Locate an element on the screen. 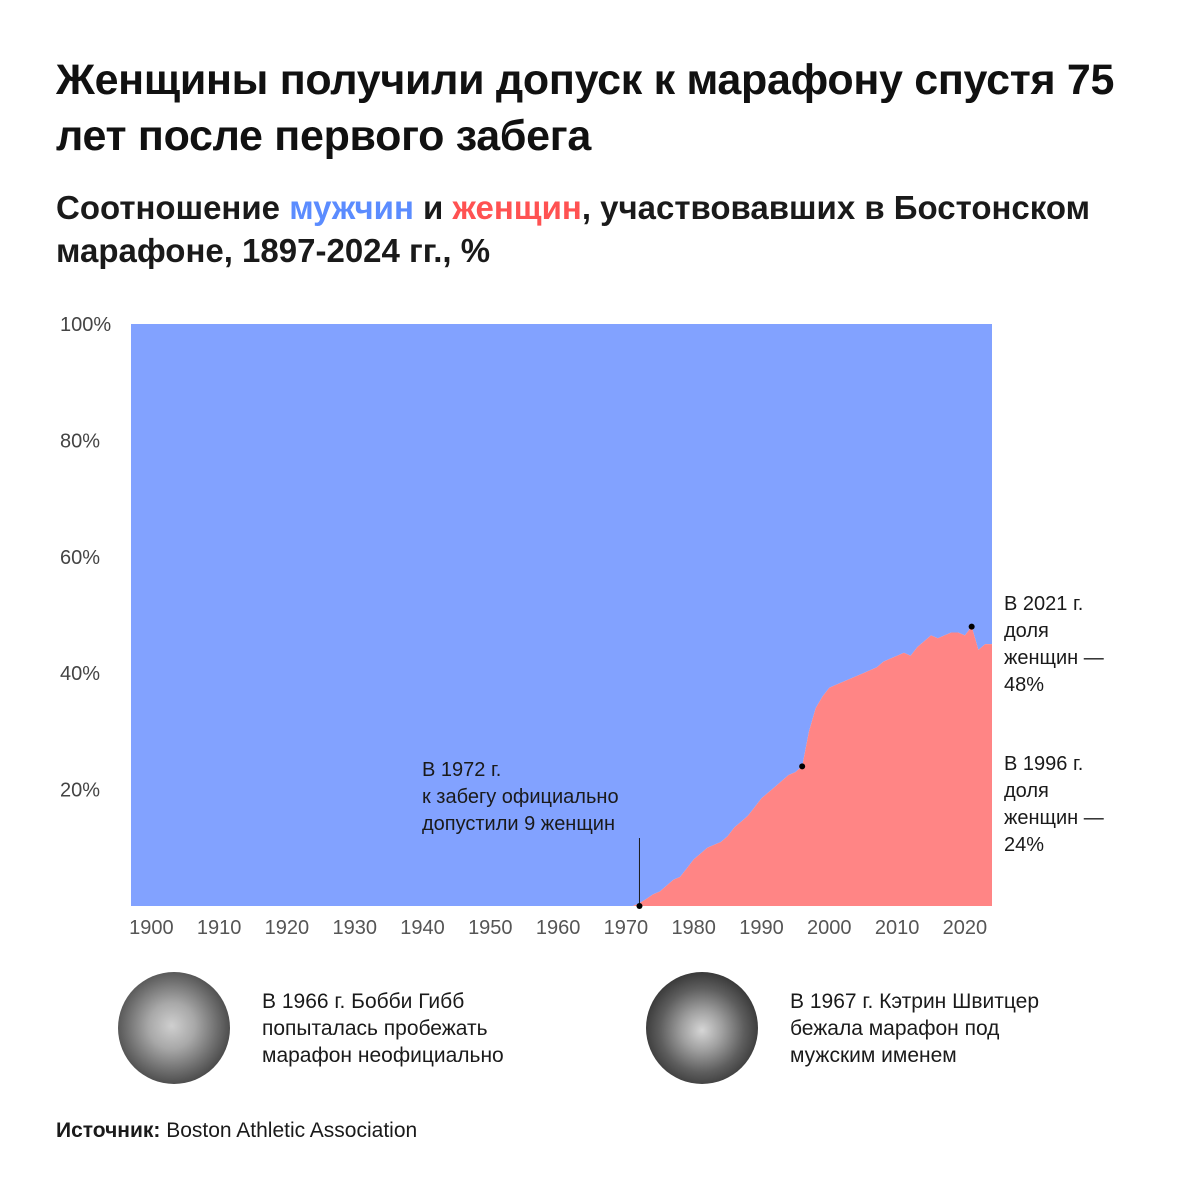  x-tick-label: 2010 is located at coordinates (897, 928).